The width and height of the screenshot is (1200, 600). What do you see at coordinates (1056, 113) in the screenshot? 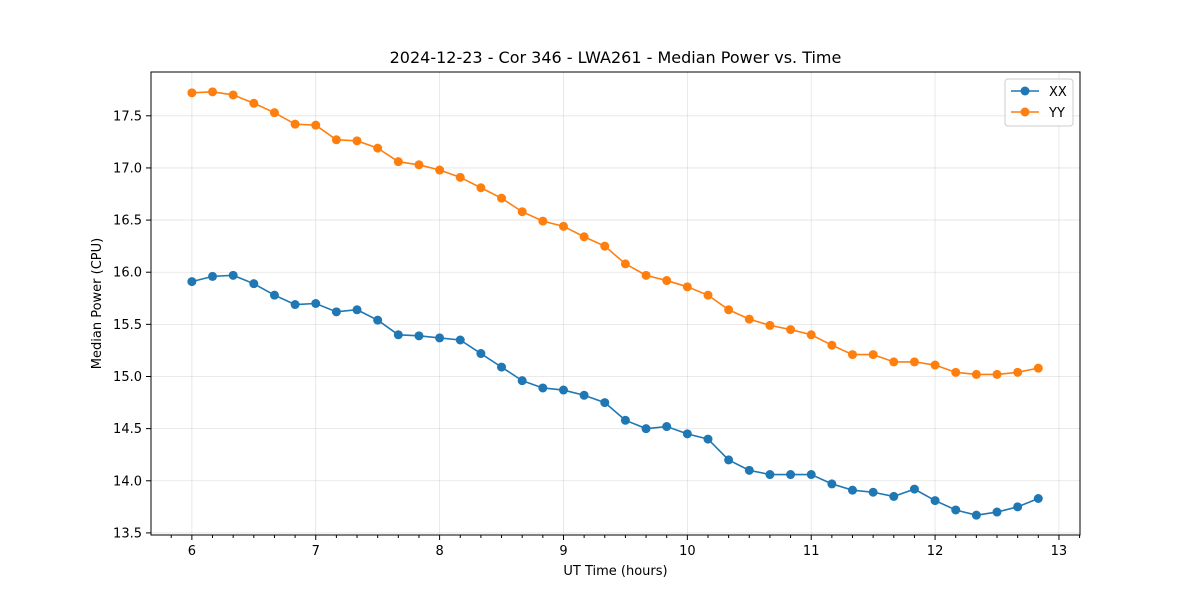
I see `legend-label-yy: YY` at bounding box center [1056, 113].